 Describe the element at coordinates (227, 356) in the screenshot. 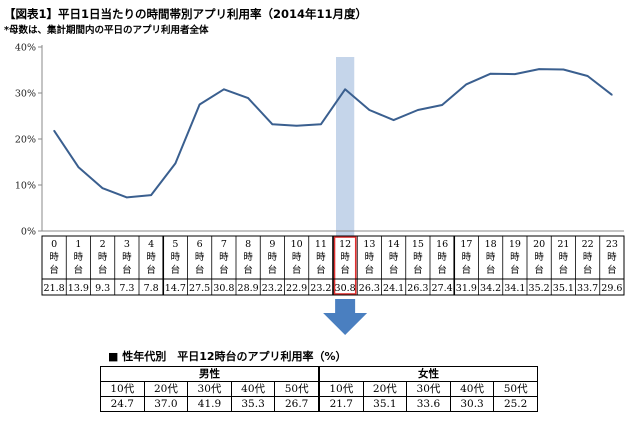

I see `sub-table-title: ■ 性年代別 平日12時台のアプリ利用率（%）` at that location.